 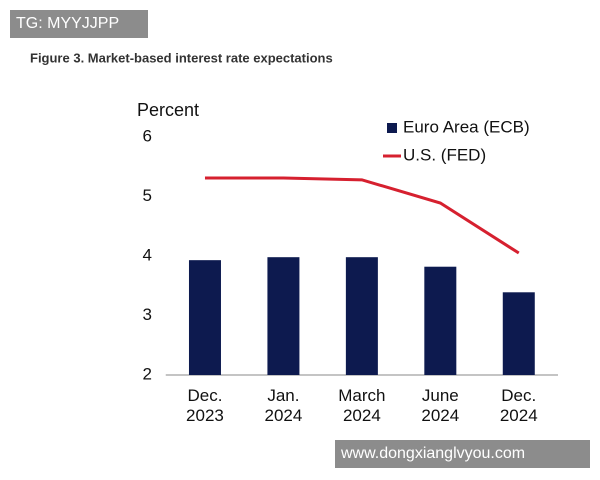 What do you see at coordinates (79, 24) in the screenshot?
I see `watermark: TG: MYYJJPP` at bounding box center [79, 24].